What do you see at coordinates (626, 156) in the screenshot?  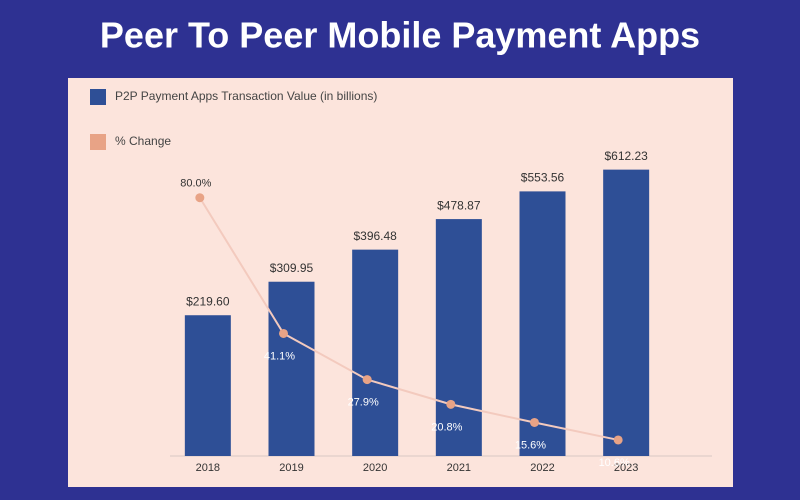 I see `value-label: $612.23` at bounding box center [626, 156].